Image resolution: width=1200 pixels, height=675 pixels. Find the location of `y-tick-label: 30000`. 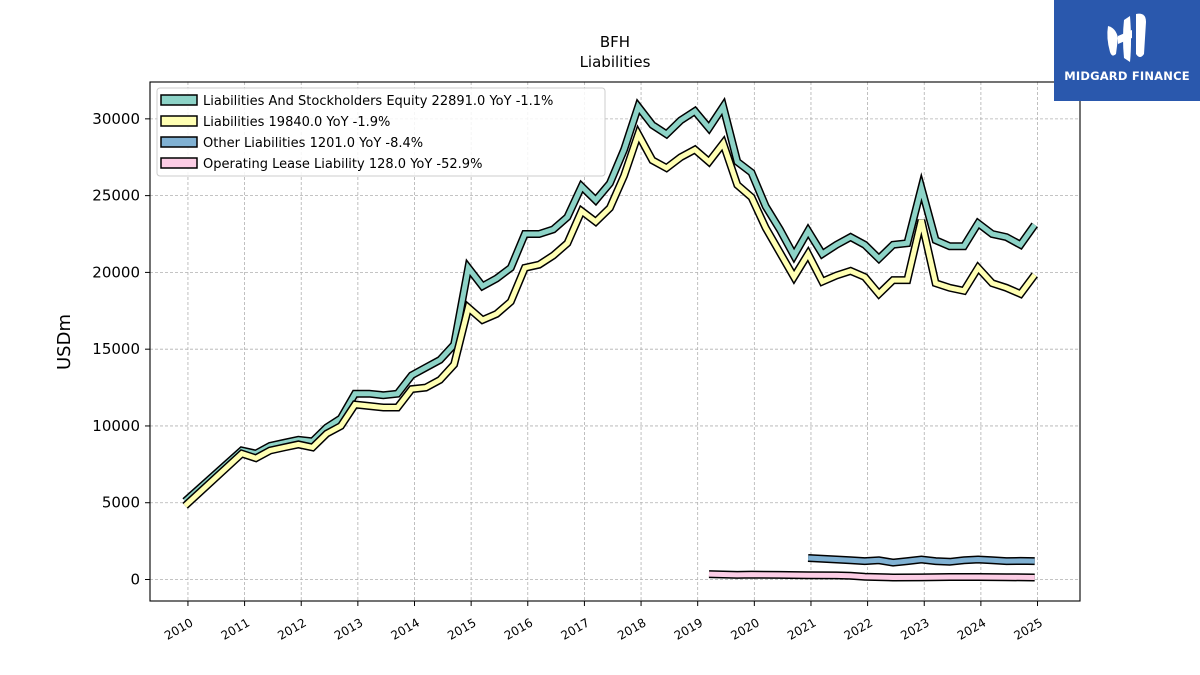

y-tick-label: 30000 is located at coordinates (116, 119).